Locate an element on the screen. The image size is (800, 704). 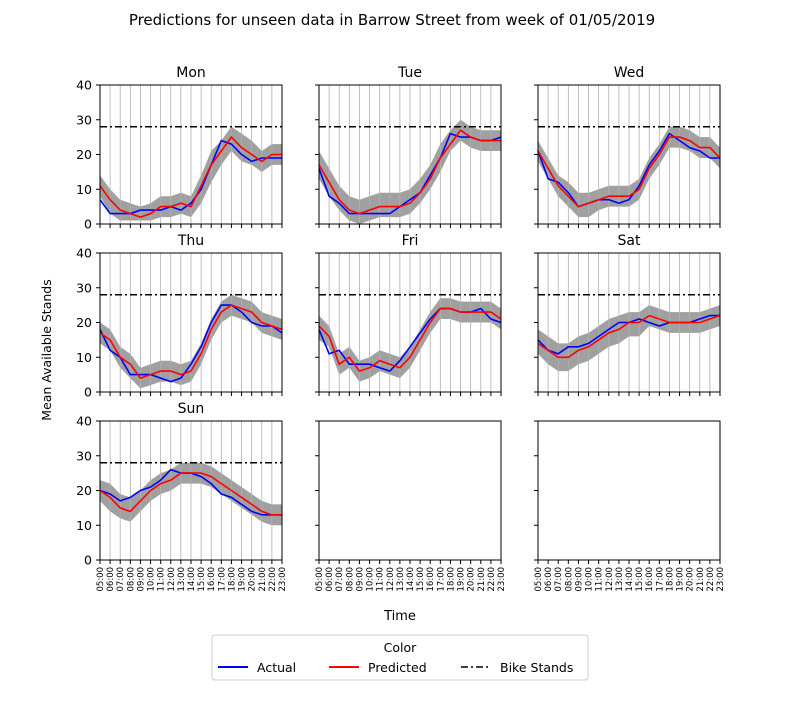
panel-title: Sat is located at coordinates (629, 241).